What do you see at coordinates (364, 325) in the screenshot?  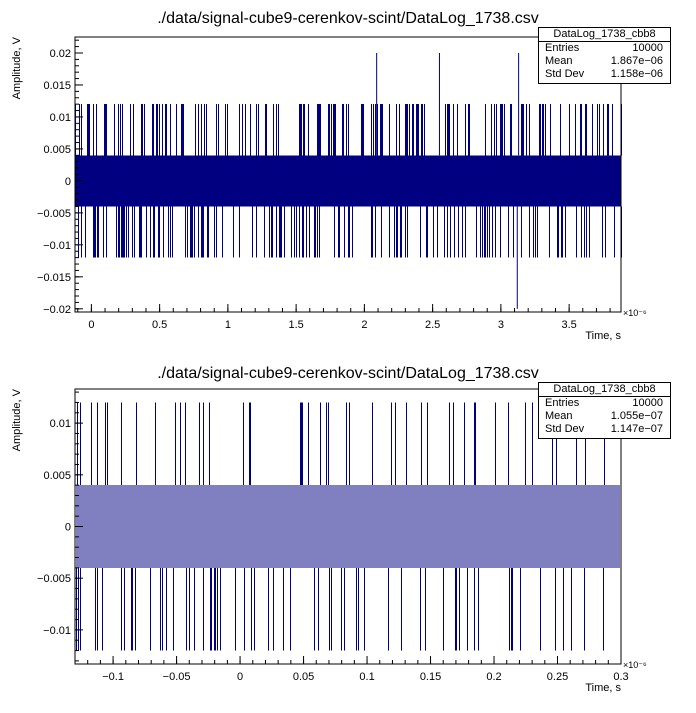 I see `x-tick-label: 2` at bounding box center [364, 325].